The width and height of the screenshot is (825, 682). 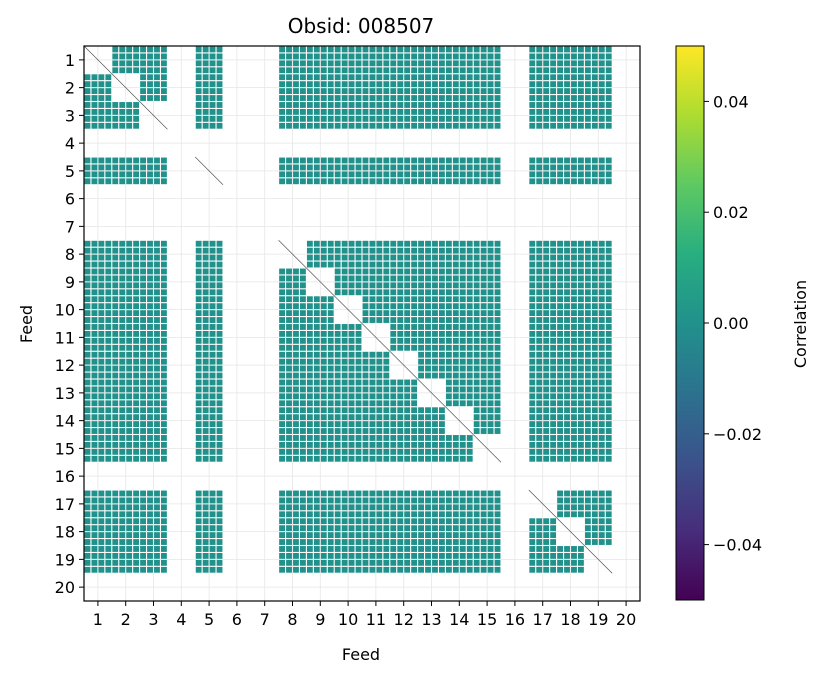 I want to click on y-tick-label: 10, so click(x=65, y=310).